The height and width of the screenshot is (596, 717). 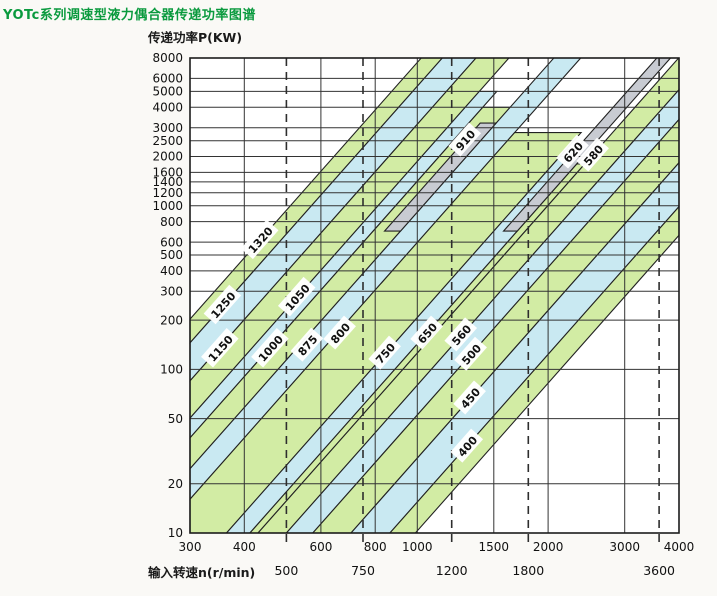 I want to click on y-axis-title: 传递功率P(KW), so click(x=194, y=37).